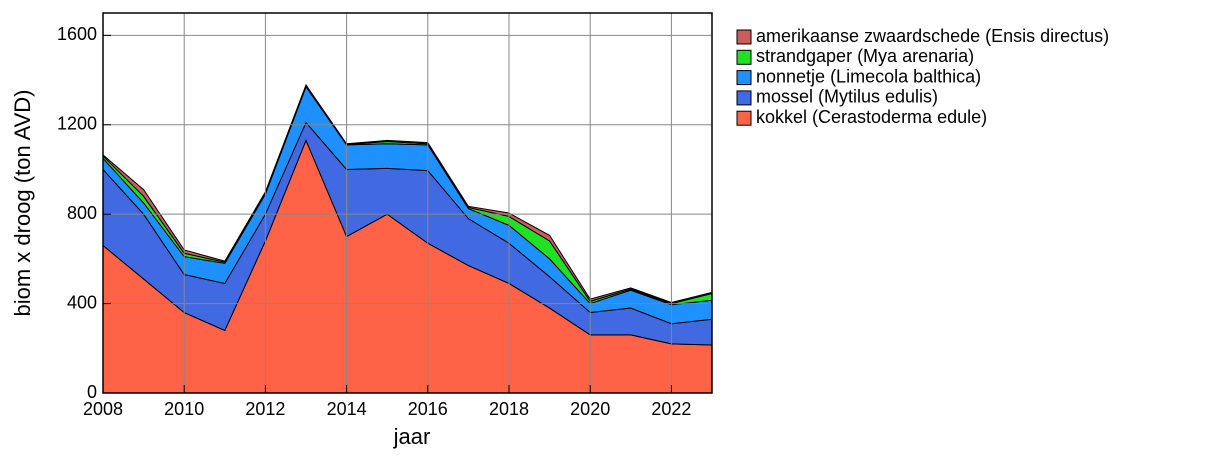 This screenshot has width=1210, height=455. Describe the element at coordinates (412, 436) in the screenshot. I see `x-axis-label: jaar` at that location.